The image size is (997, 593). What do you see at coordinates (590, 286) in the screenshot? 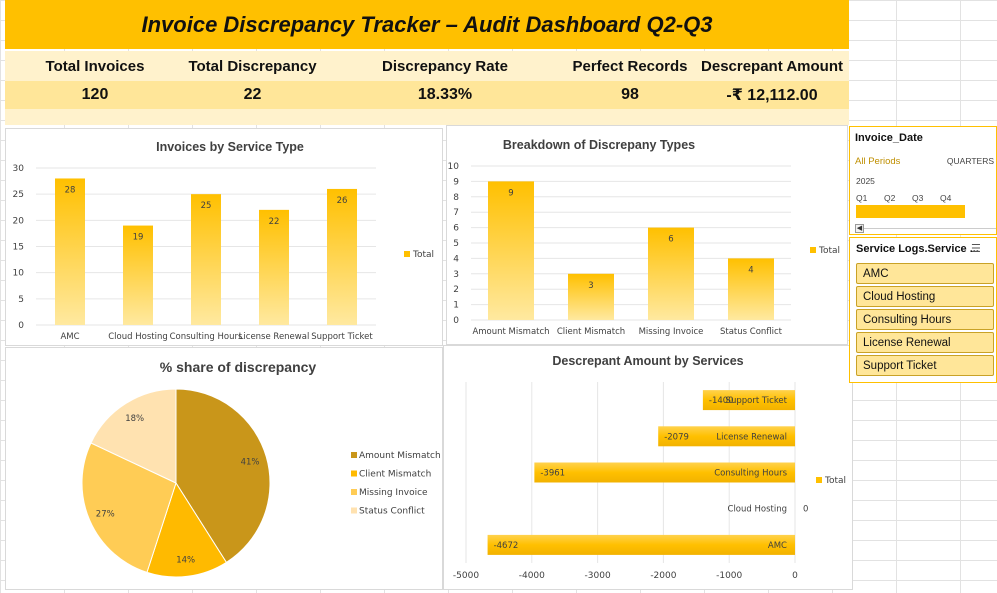
I see `data-label: 3` at bounding box center [590, 286].